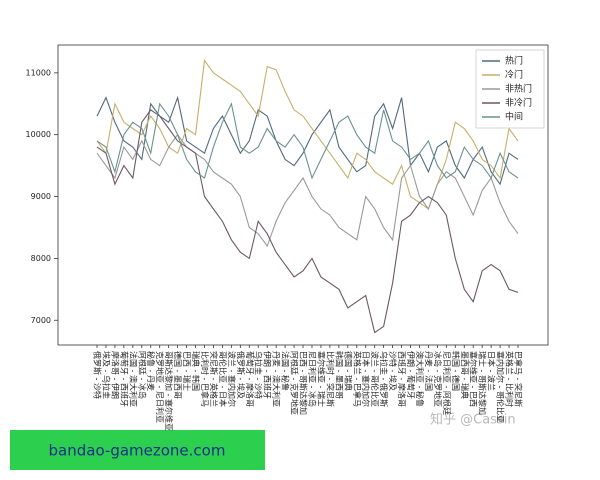  Describe the element at coordinates (241, 375) in the screenshot. I see `x-tick-label: 俄罗斯 - 埃及` at that location.